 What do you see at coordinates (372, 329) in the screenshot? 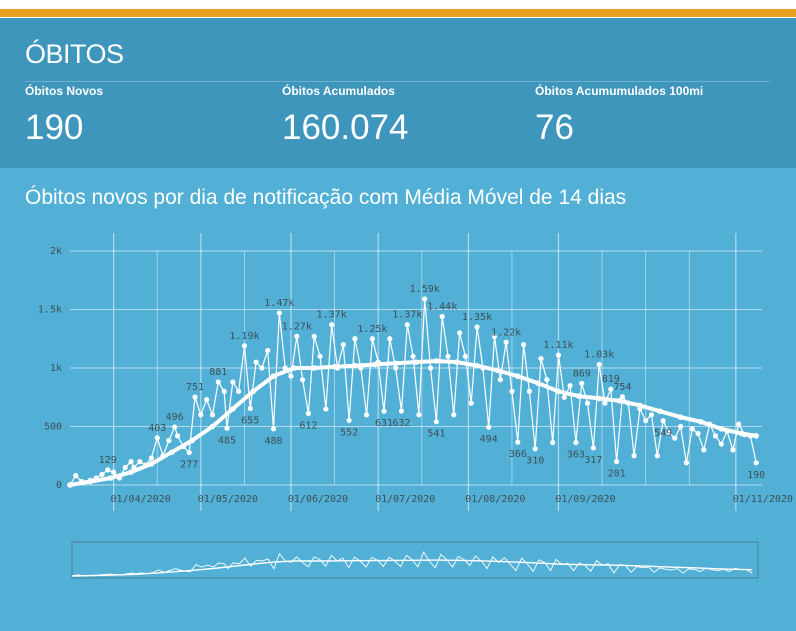
I see `data-label: 1.25k` at bounding box center [372, 329].